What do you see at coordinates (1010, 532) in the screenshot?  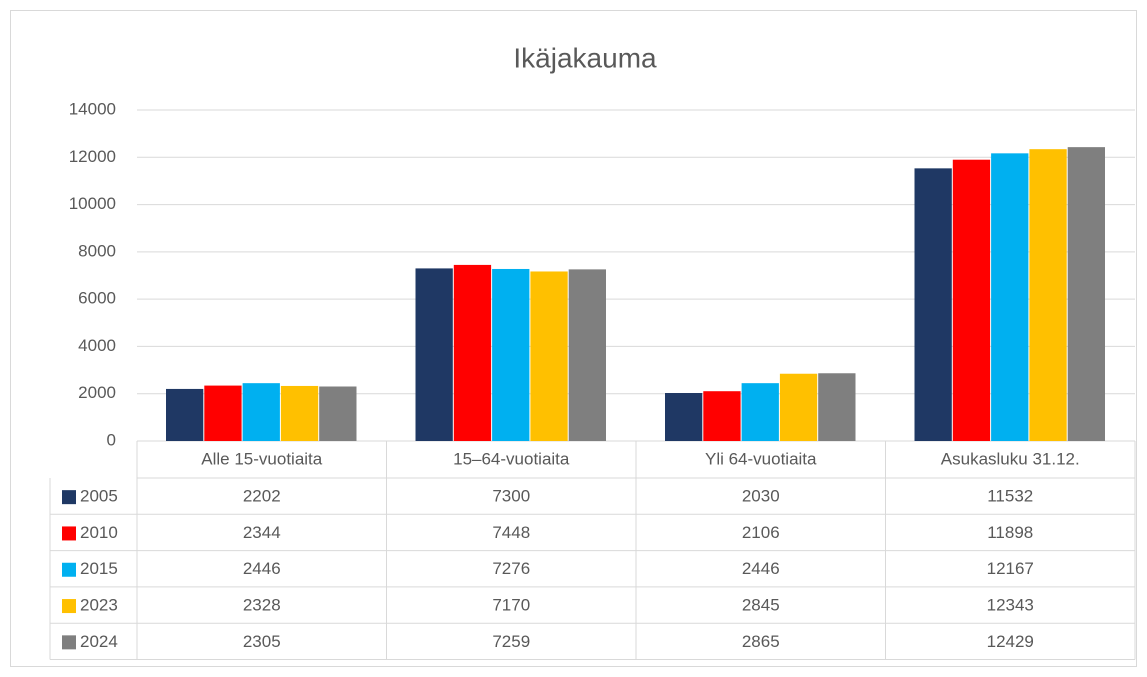 I see `table-value: 11898` at bounding box center [1010, 532].